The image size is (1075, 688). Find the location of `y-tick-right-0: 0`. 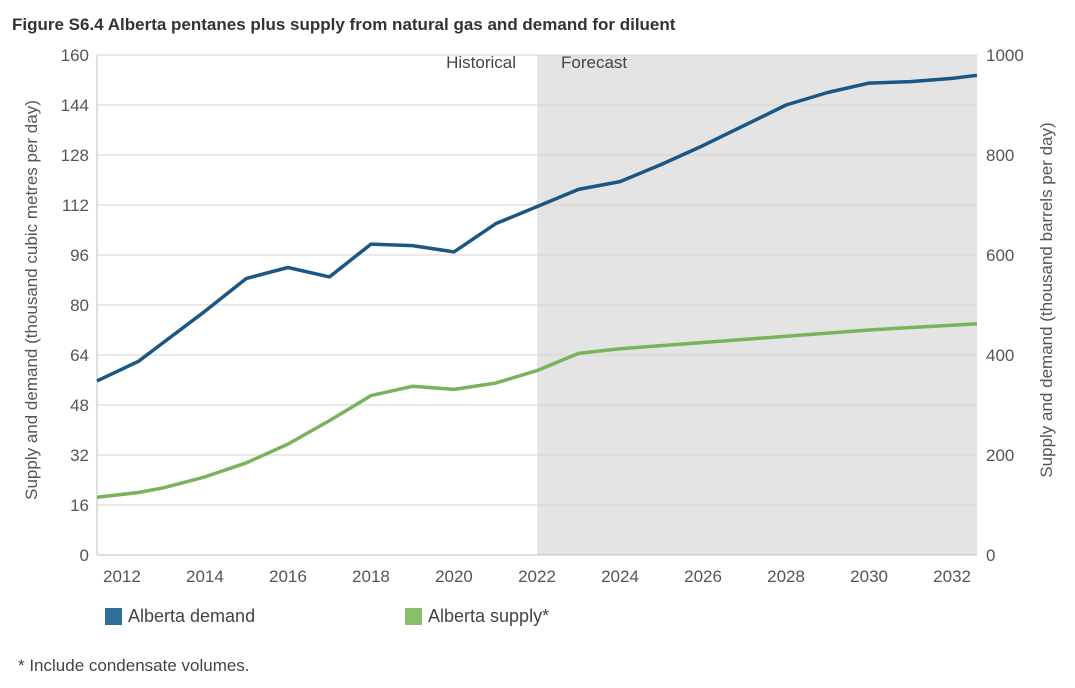

y-tick-right-0: 0 is located at coordinates (990, 555).